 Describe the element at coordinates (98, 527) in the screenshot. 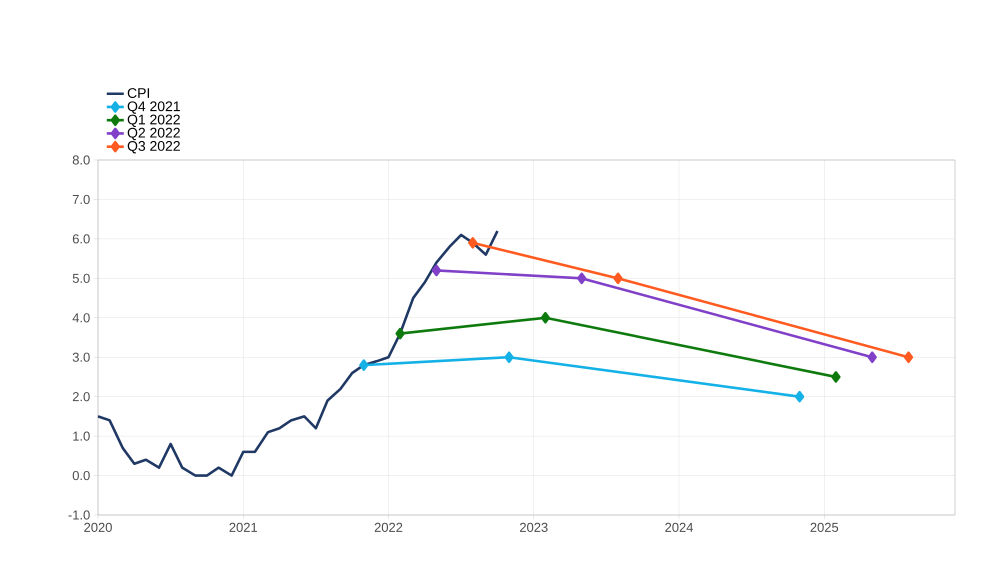

I see `x-tick-label: 2020` at that location.